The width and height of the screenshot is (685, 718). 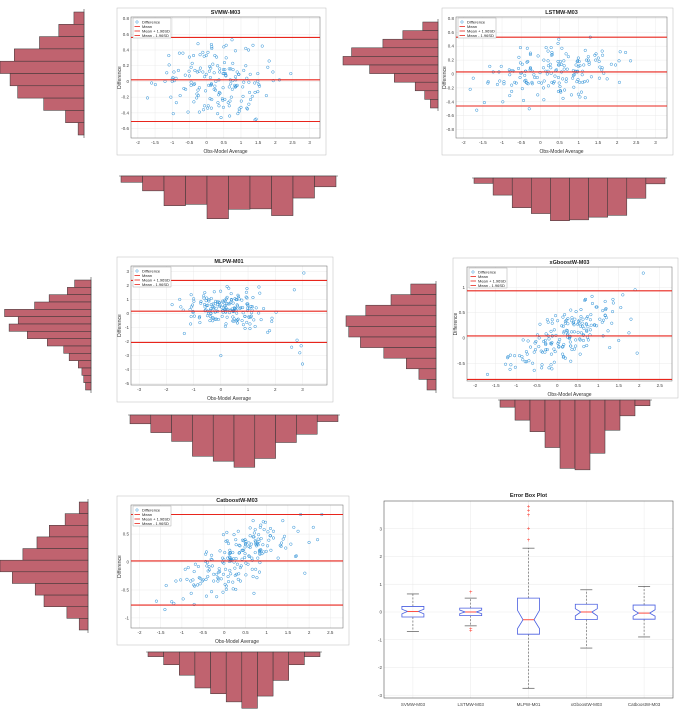 I want to click on legend-label: Mean - 1.96SD, so click(x=155, y=35).